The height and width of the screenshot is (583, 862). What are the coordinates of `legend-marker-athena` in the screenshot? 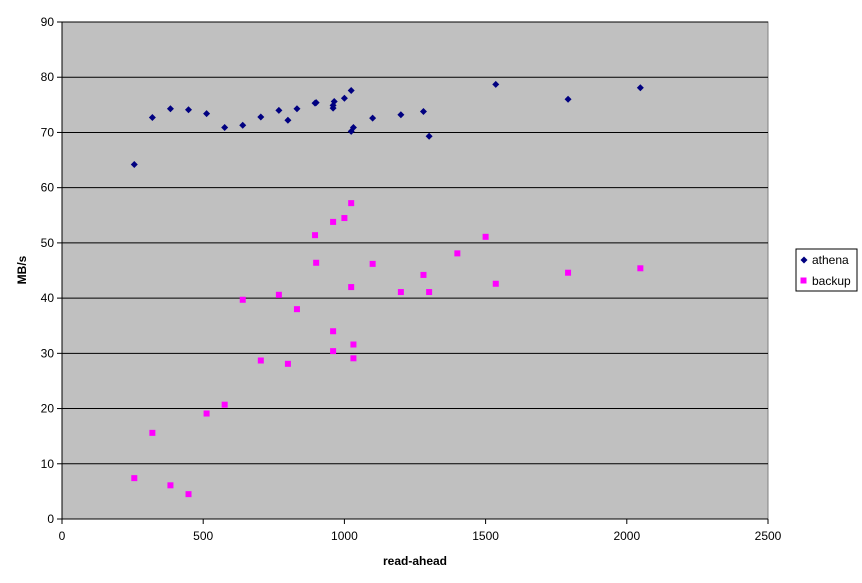 It's located at (804, 260).